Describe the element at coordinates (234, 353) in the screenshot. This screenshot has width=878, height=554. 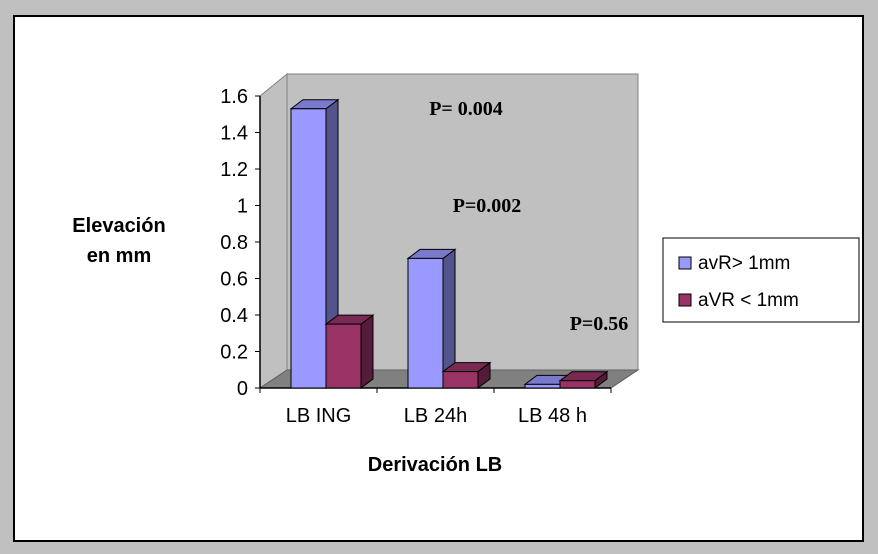
I see `y-tick-label: 0.2` at that location.